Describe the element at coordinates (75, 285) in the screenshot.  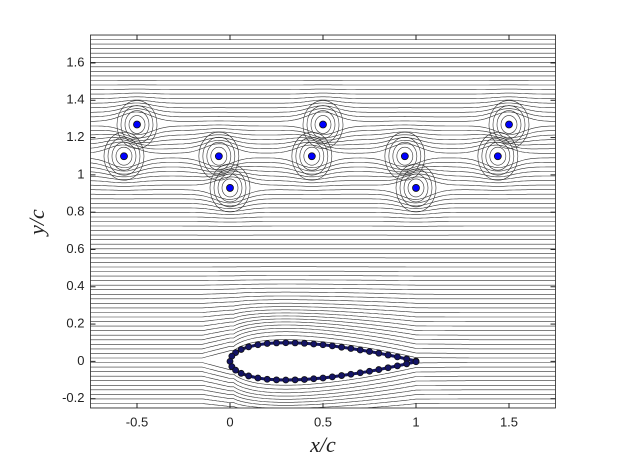
I see `y-tick-label: 0.4` at that location.